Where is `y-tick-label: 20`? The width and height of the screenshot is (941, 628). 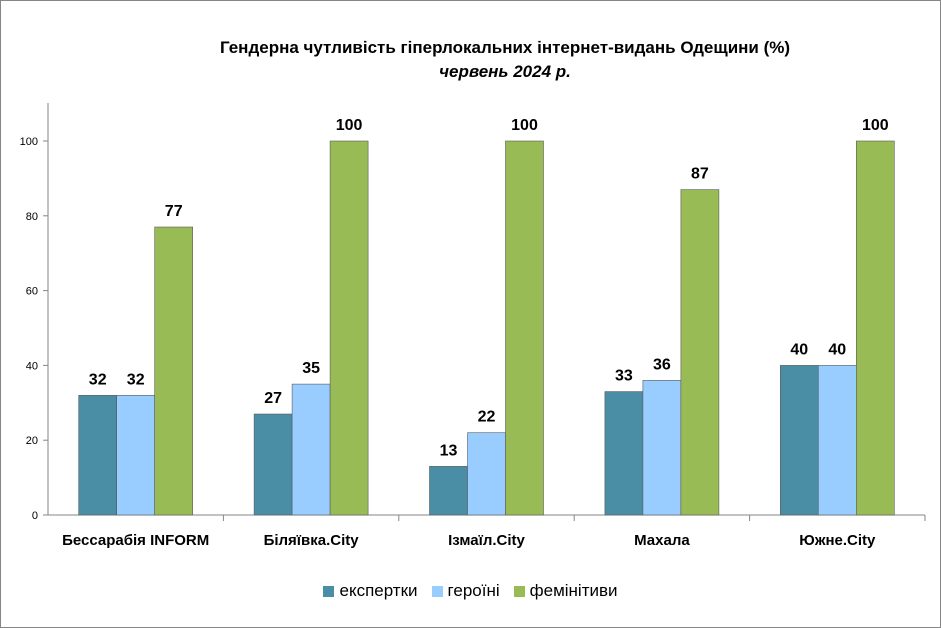
y-tick-label: 20 is located at coordinates (32, 441).